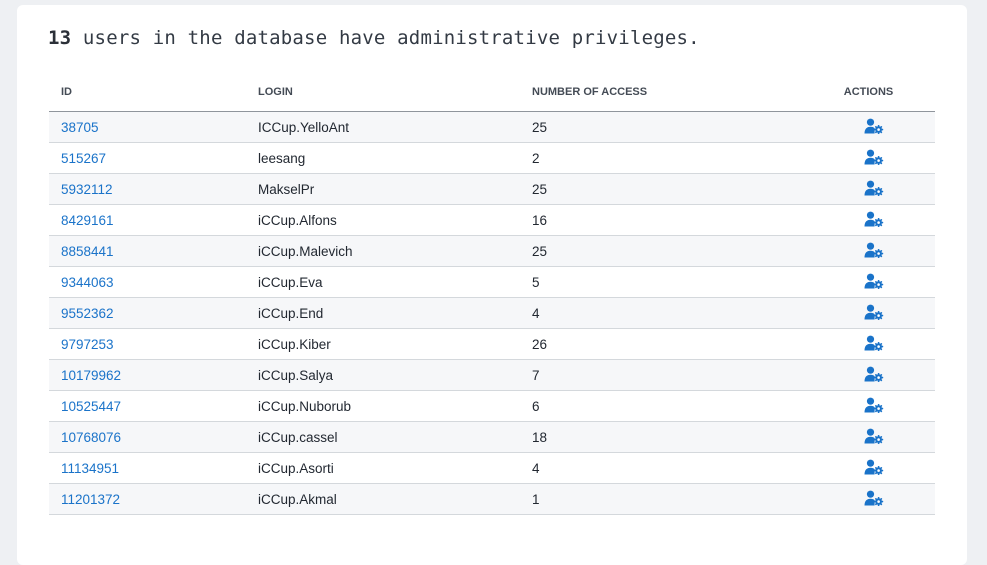 The width and height of the screenshot is (987, 565). Describe the element at coordinates (87, 344) in the screenshot. I see `user-id-link: 9797253` at that location.